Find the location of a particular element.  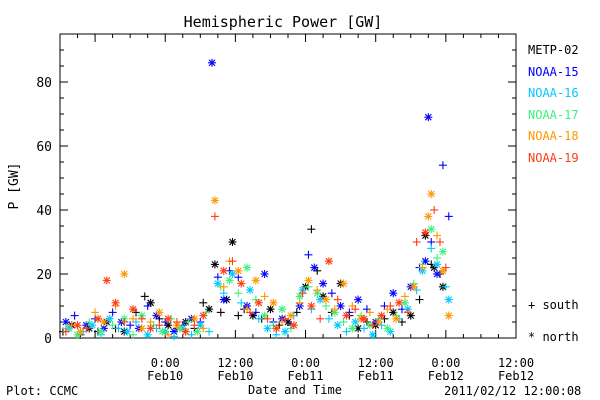

timestamp: 2011/02/12 12:00:08 is located at coordinates (513, 391).